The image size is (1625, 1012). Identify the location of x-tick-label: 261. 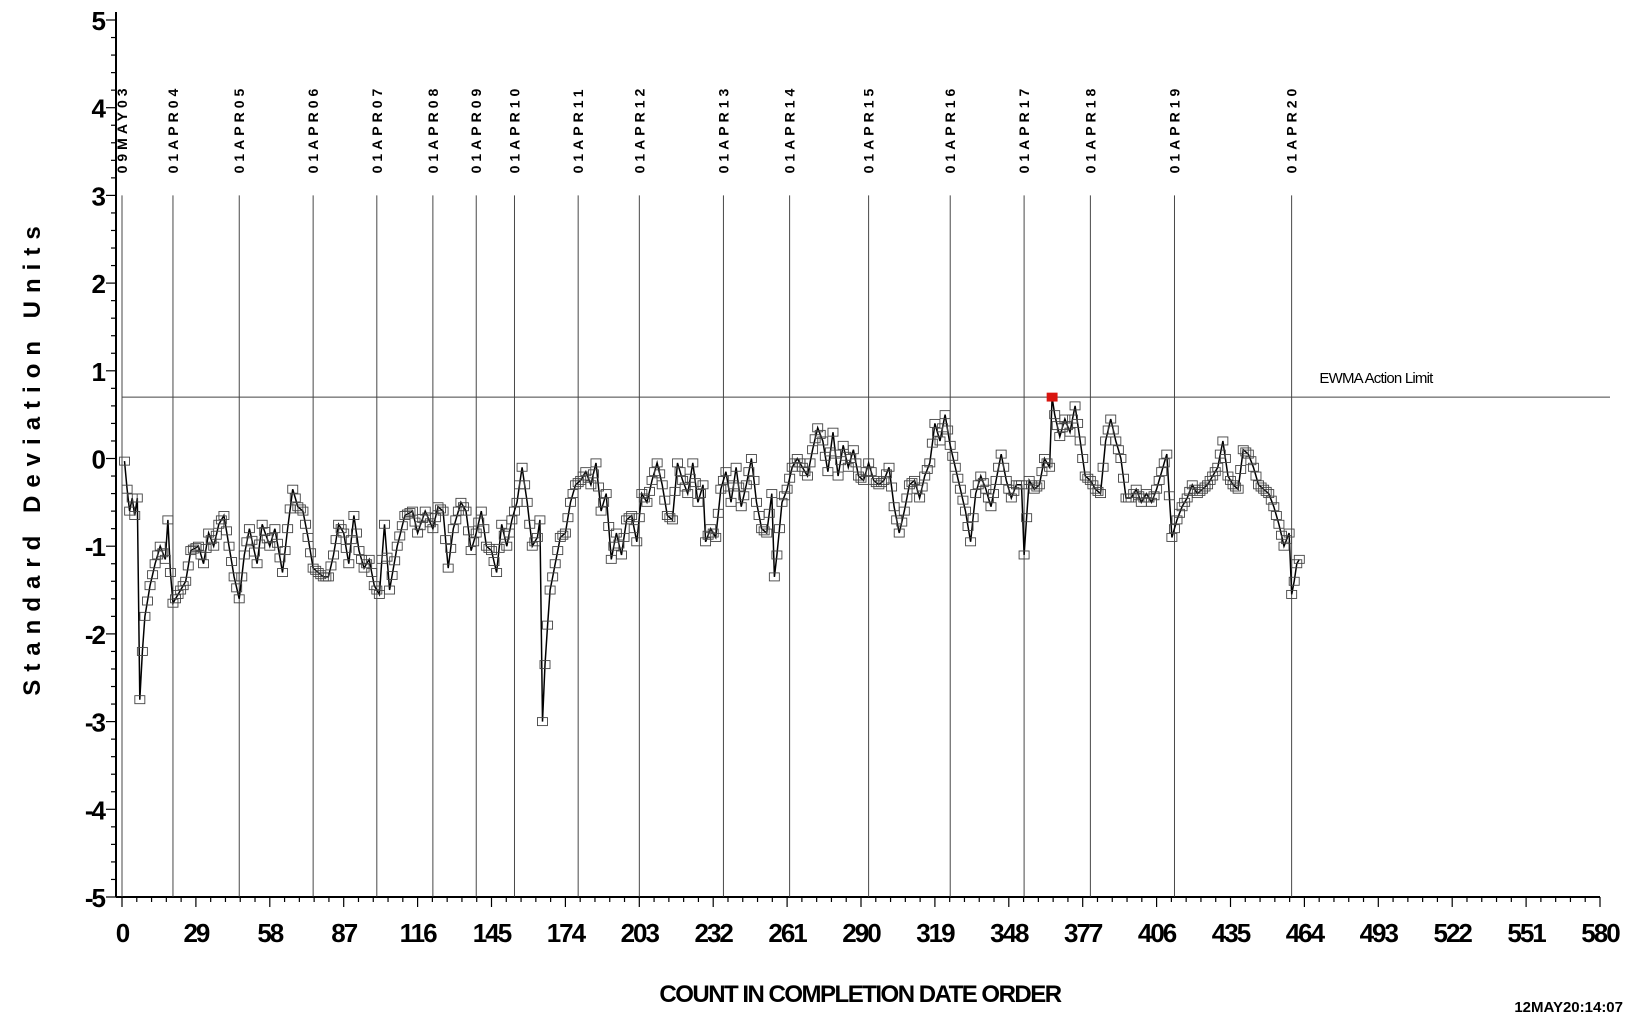
(787, 933).